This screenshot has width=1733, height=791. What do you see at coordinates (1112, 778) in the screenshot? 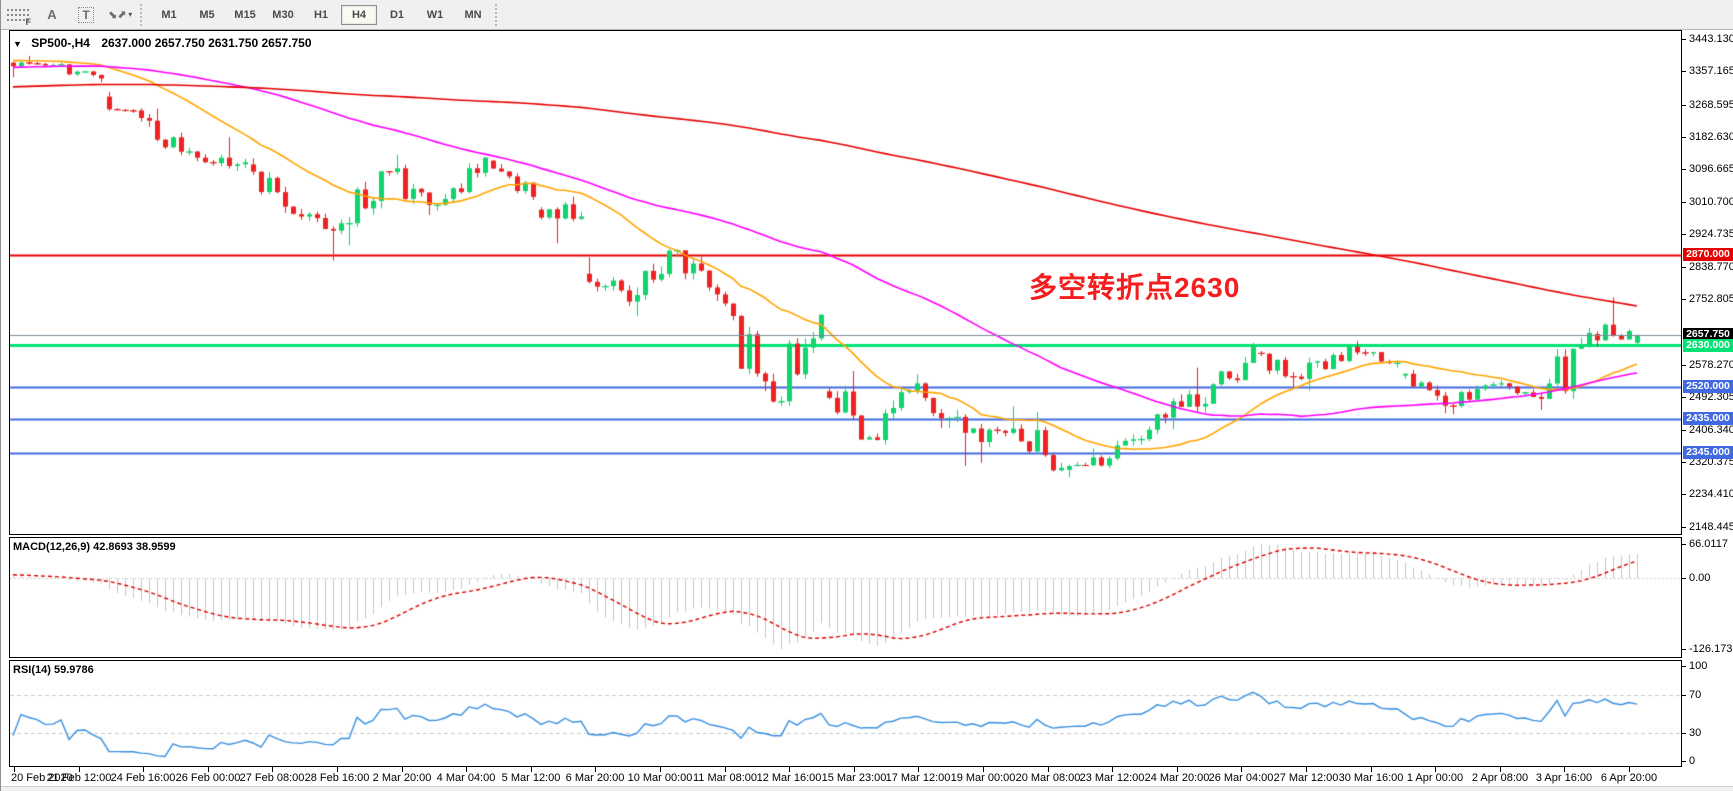
I see `time-axis-label: 23 Mar 12:00` at bounding box center [1112, 778].